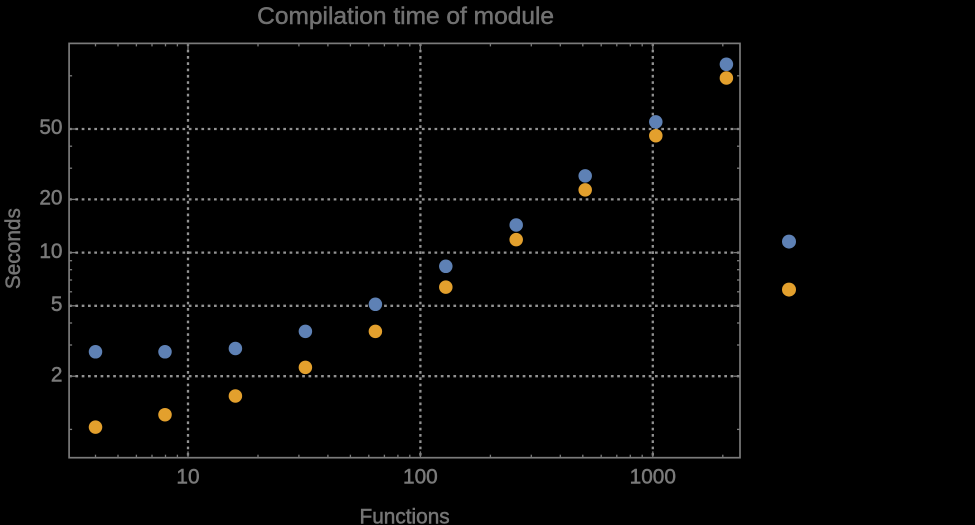  What do you see at coordinates (653, 476) in the screenshot?
I see `svg-text: 1000` at bounding box center [653, 476].